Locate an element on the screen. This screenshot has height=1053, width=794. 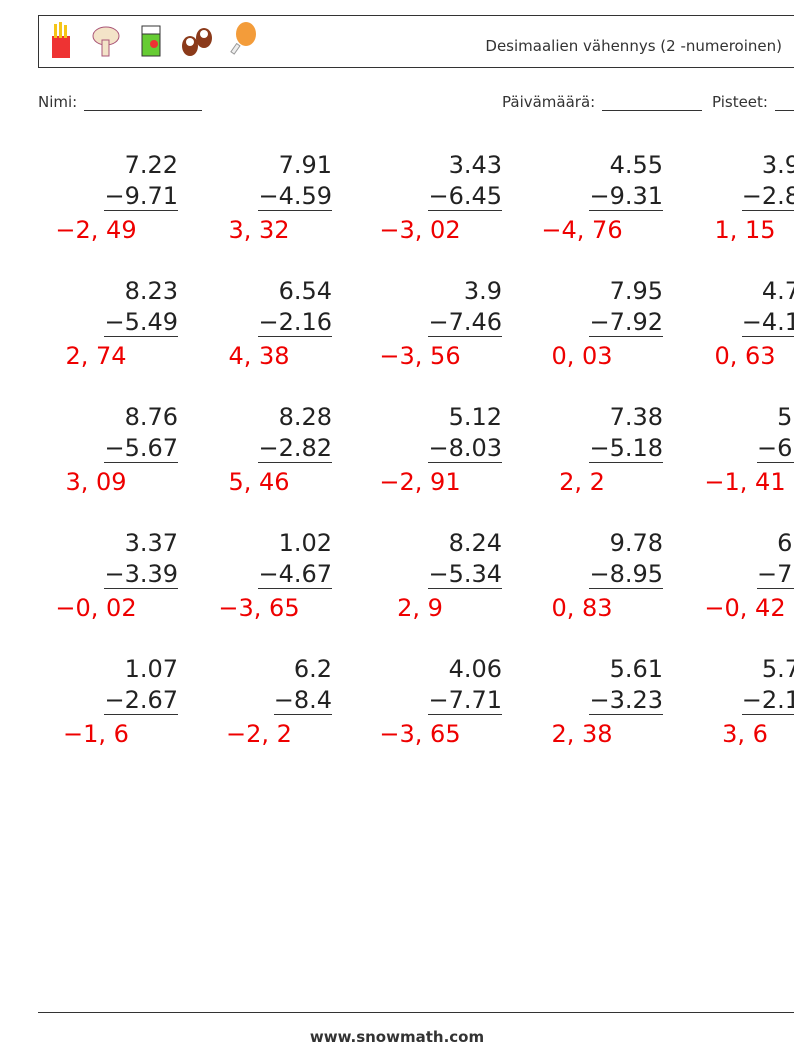
mushroom-icon is located at coordinates (106, 41).